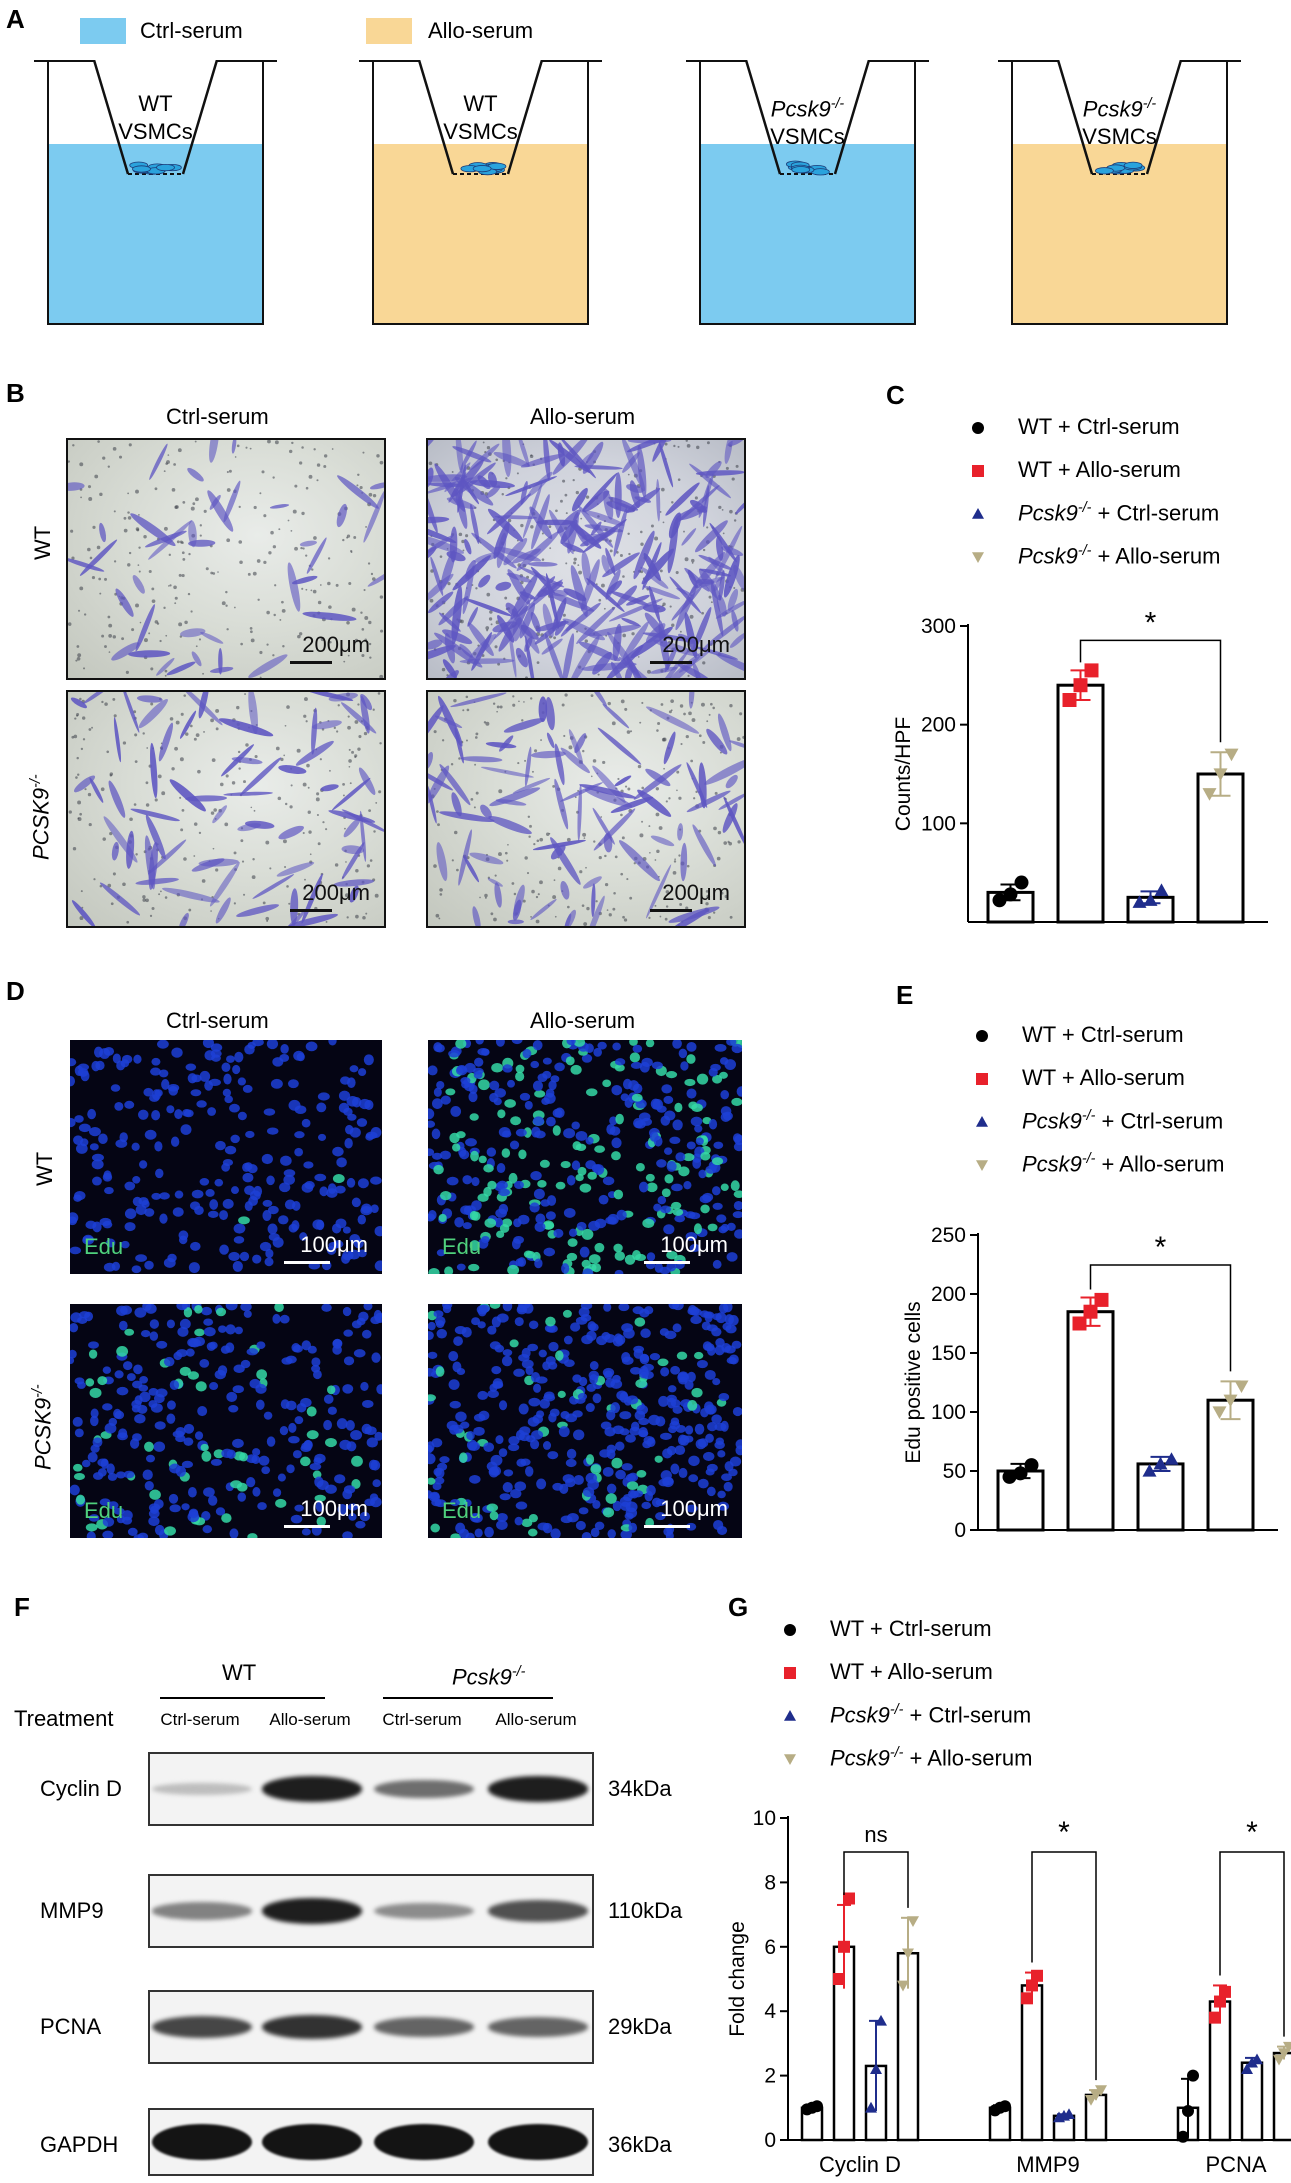 The width and height of the screenshot is (1291, 2183). I want to click on protein-band, so click(312, 1789).